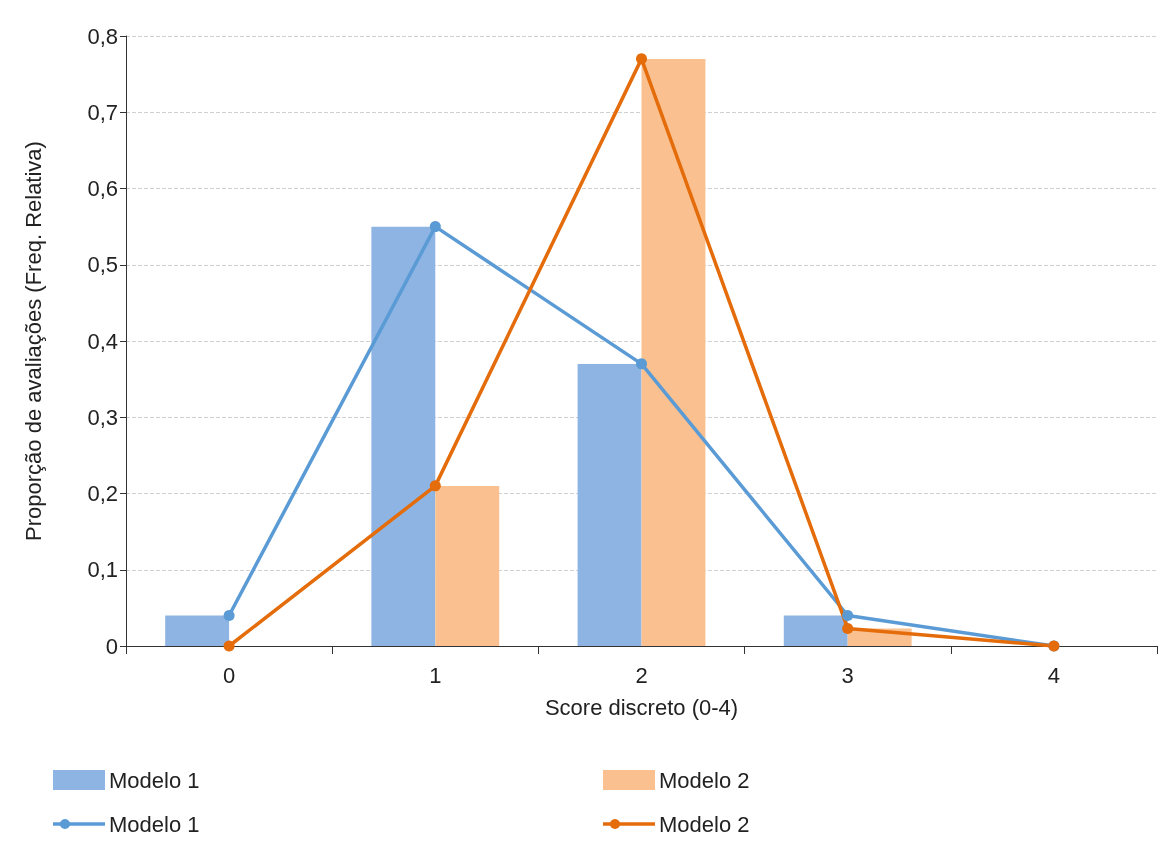 The width and height of the screenshot is (1171, 864). What do you see at coordinates (1054, 675) in the screenshot?
I see `x-tick-label: 4` at bounding box center [1054, 675].